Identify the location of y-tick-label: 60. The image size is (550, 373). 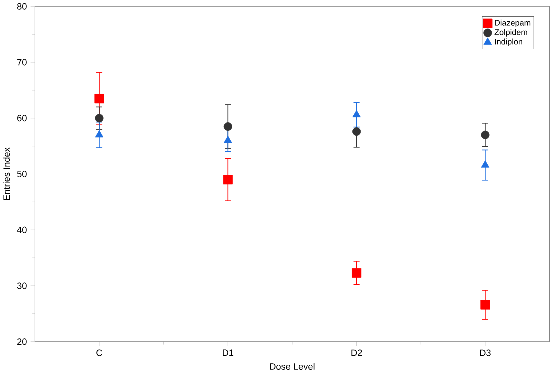
(22, 118).